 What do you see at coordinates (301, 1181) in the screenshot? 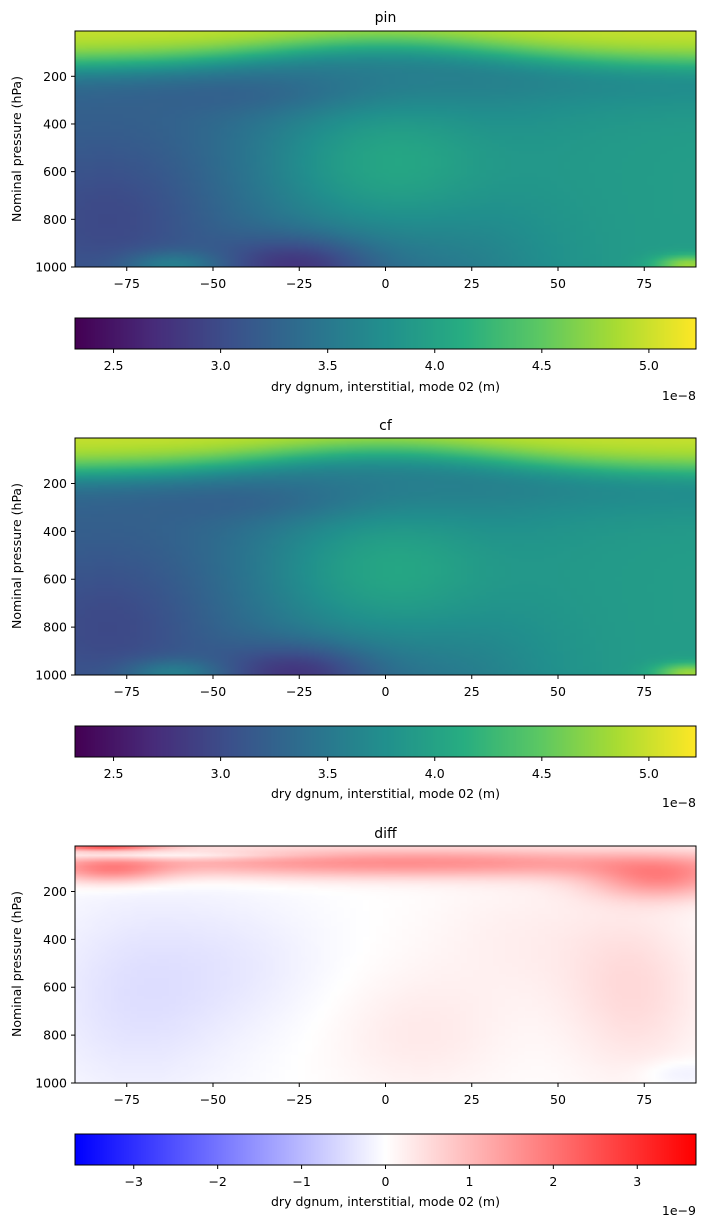
I see `colorbar-tick-label: −1` at bounding box center [301, 1181].